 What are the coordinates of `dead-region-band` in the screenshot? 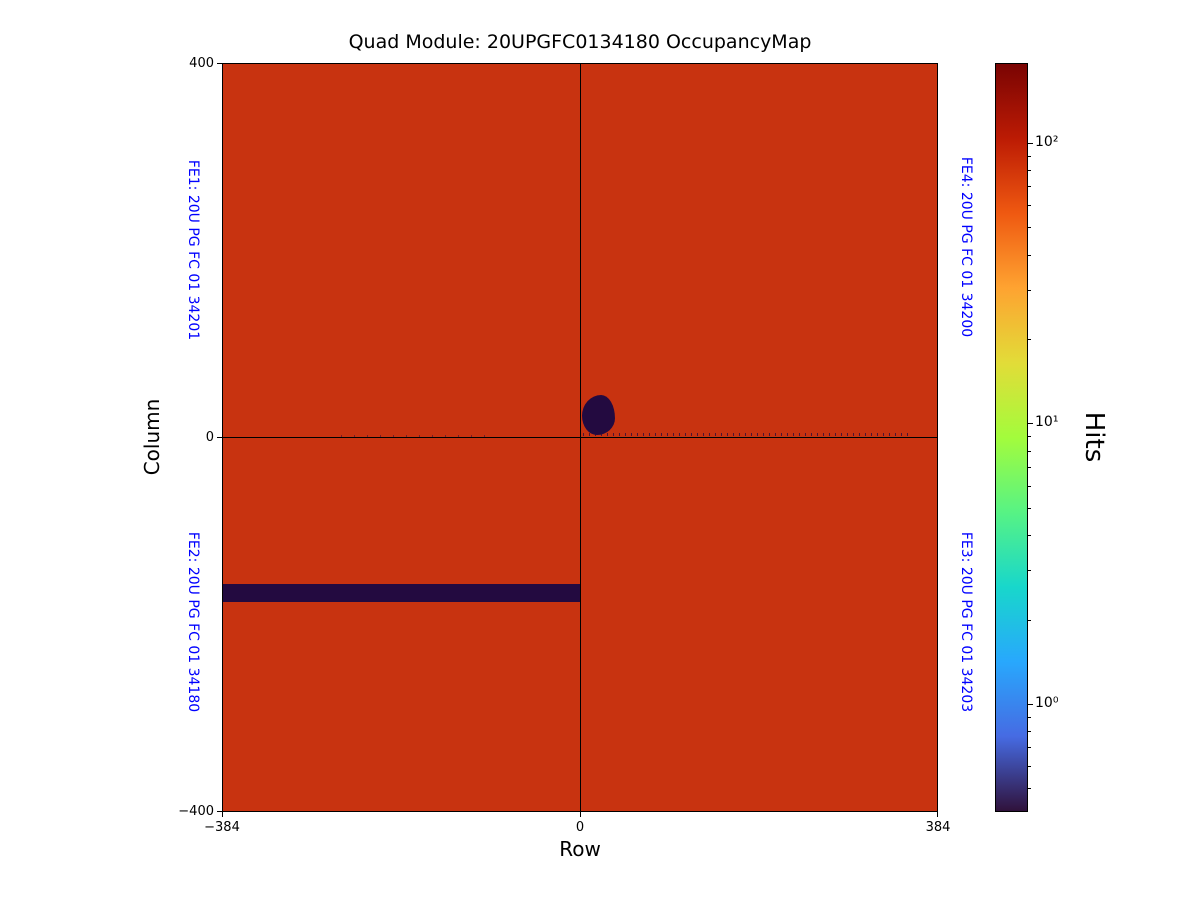 It's located at (402, 593).